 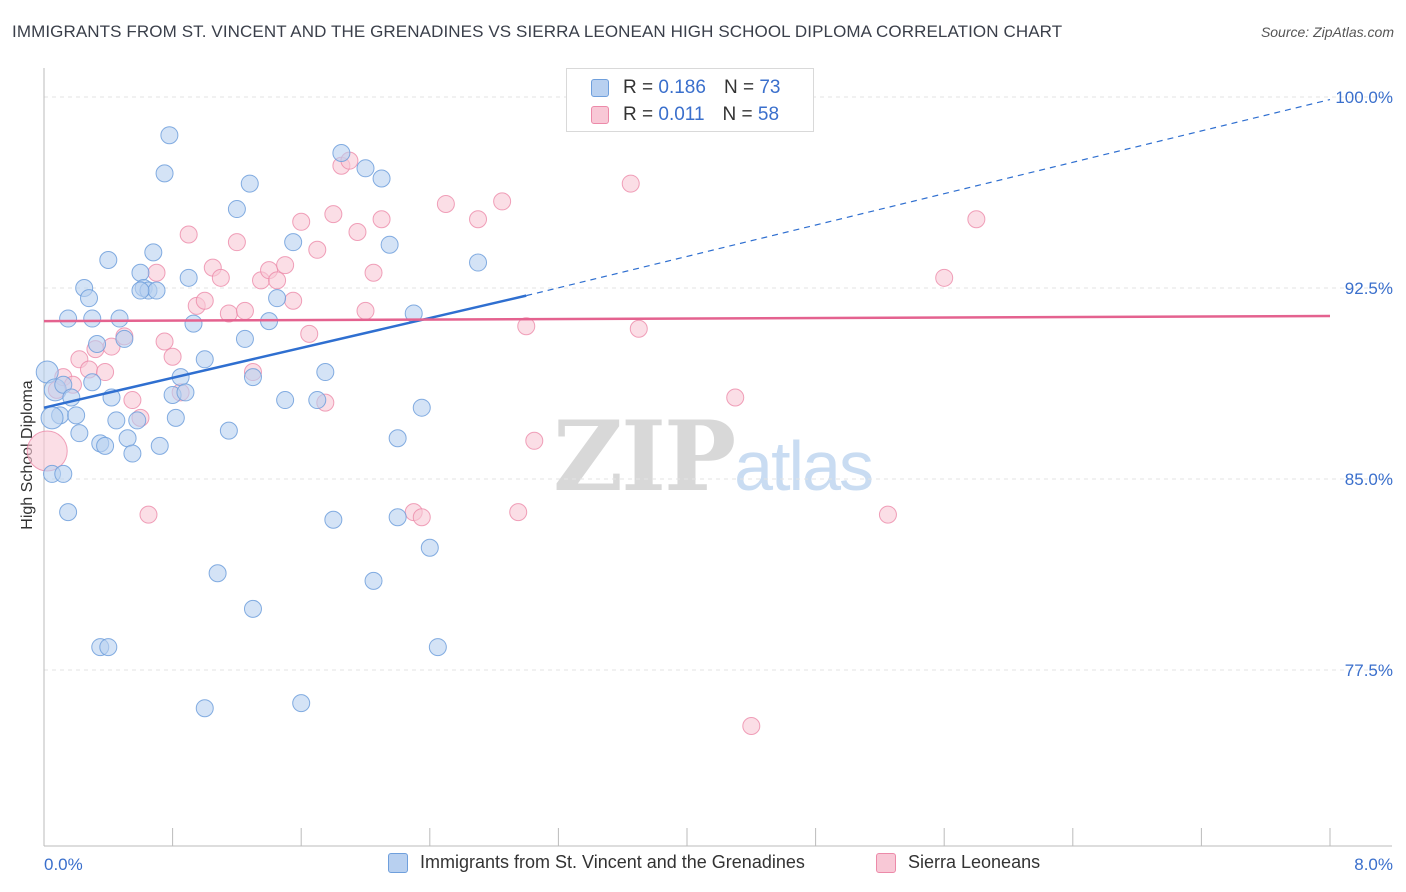 I want to click on correlation-legend: R = 0.186 N = 73 R = 0.011 N = 58, so click(x=690, y=100).